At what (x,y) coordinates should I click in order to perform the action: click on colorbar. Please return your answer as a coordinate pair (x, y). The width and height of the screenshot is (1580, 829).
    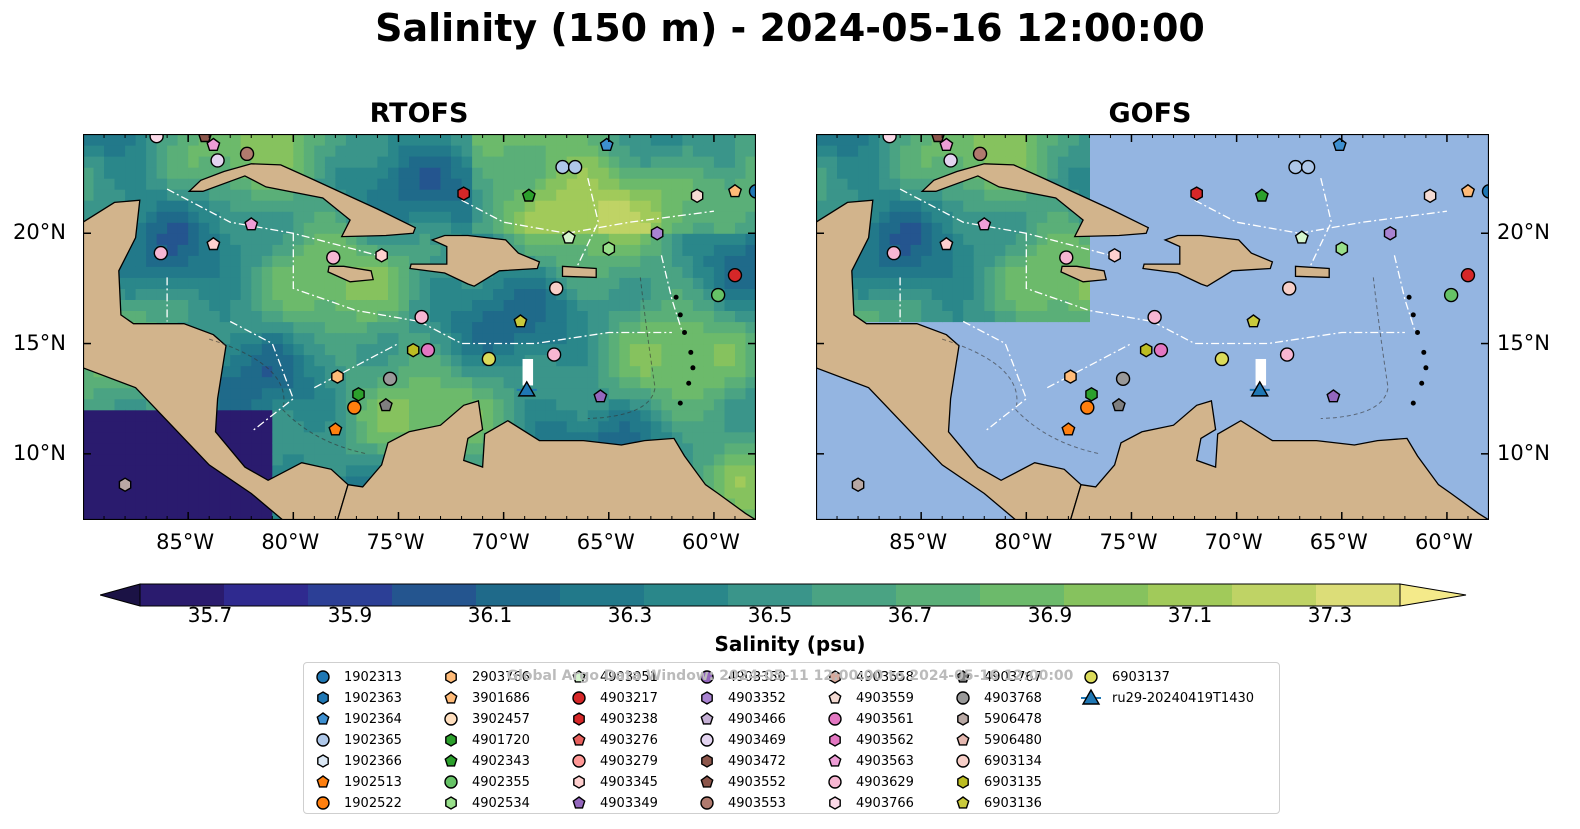
    Looking at the image, I should click on (783, 595).